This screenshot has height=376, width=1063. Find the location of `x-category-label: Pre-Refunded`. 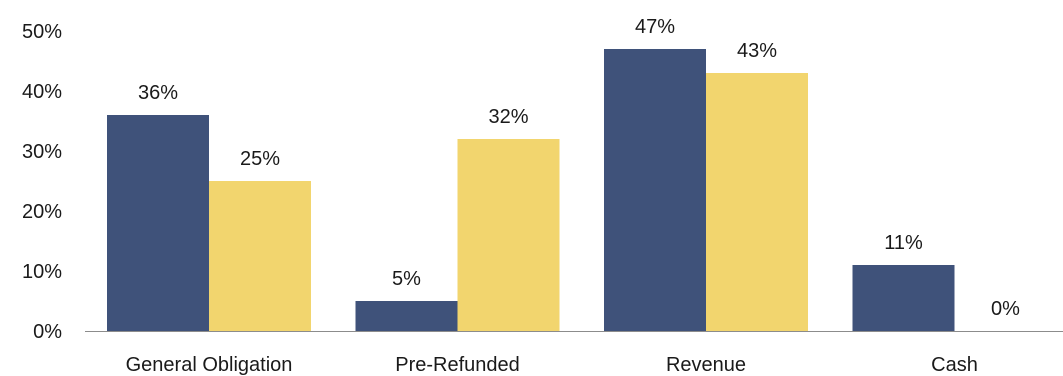

x-category-label: Pre-Refunded is located at coordinates (457, 365).